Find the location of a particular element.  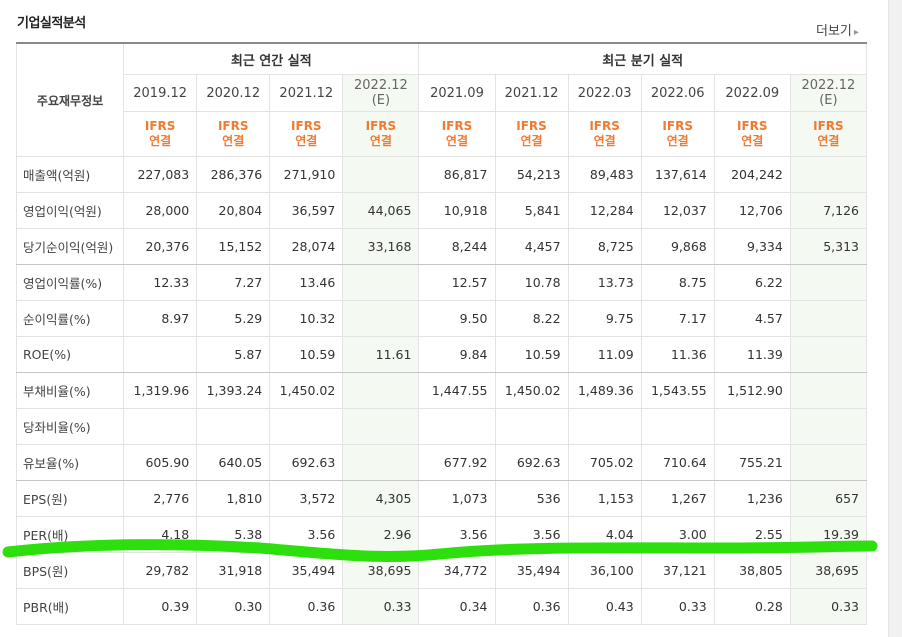

table-cell: 1,512.90 is located at coordinates (752, 390).